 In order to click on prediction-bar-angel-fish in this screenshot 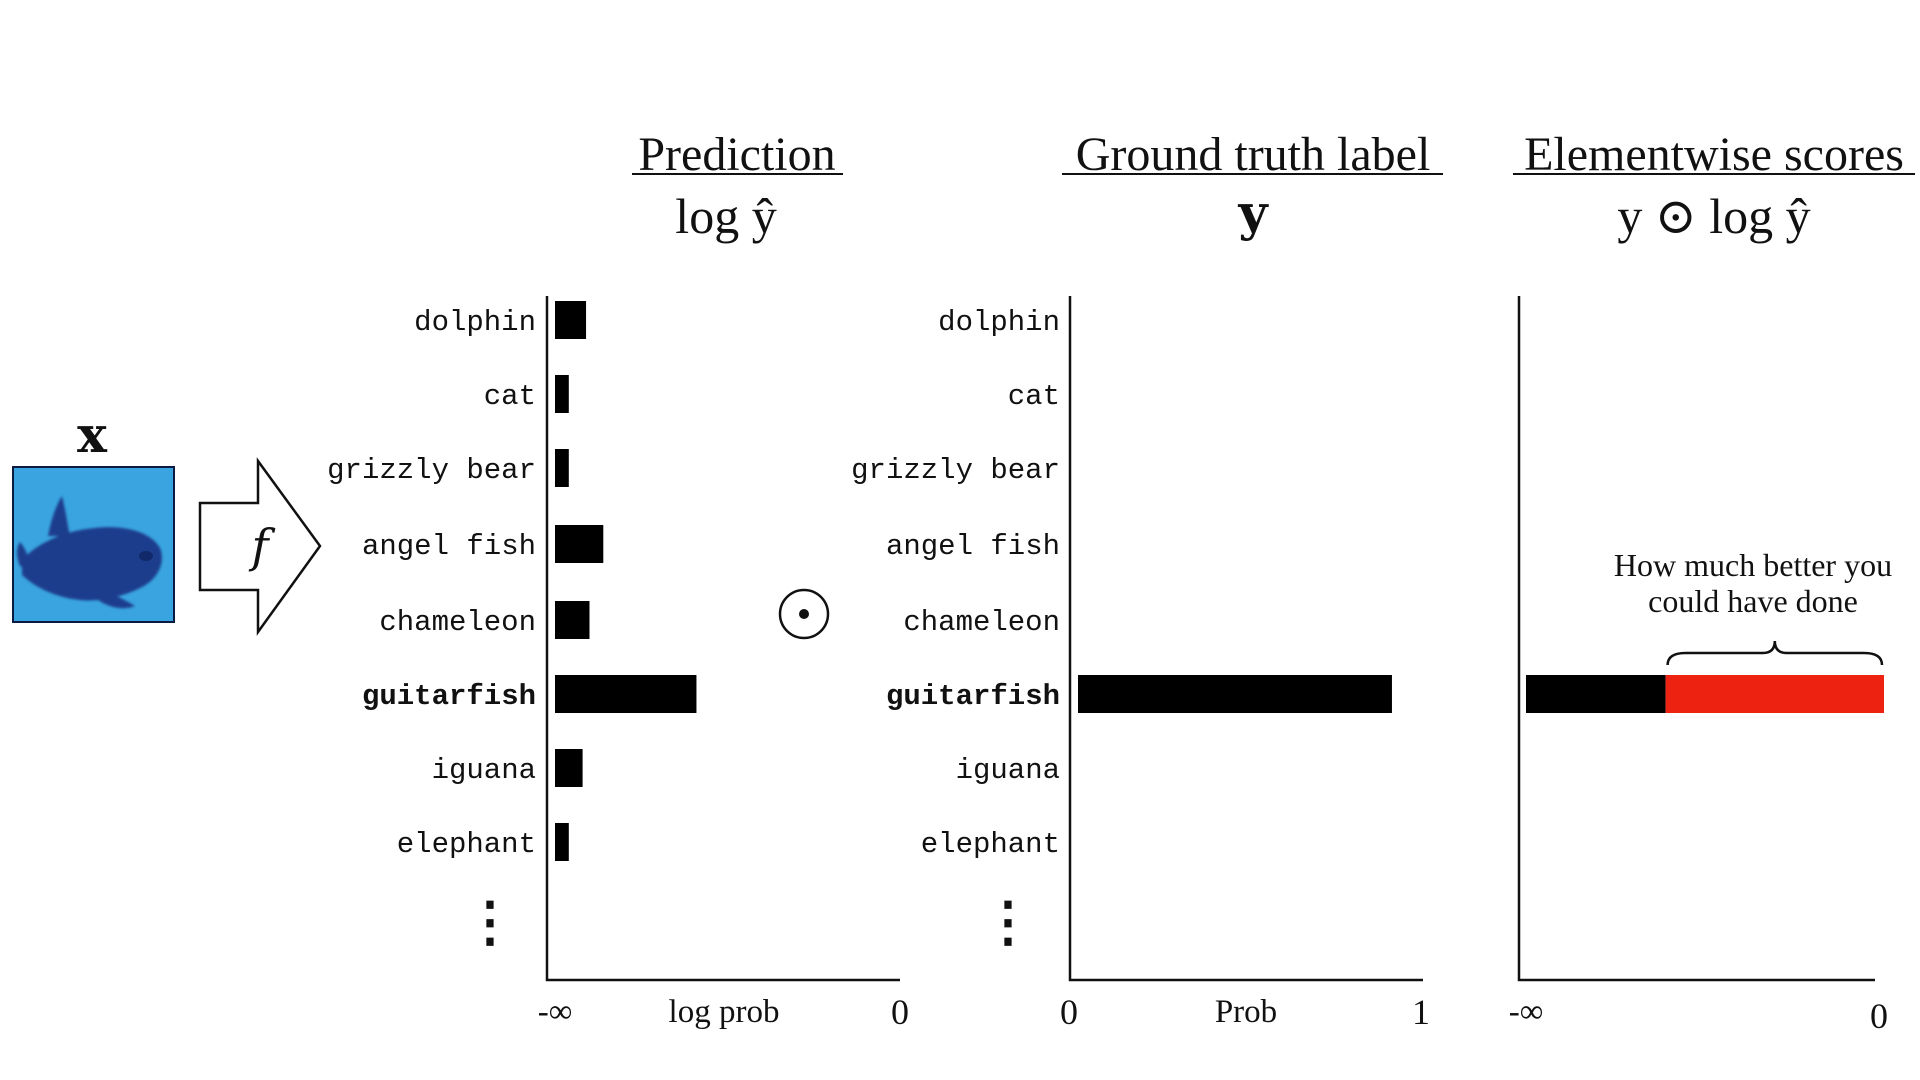, I will do `click(579, 544)`.